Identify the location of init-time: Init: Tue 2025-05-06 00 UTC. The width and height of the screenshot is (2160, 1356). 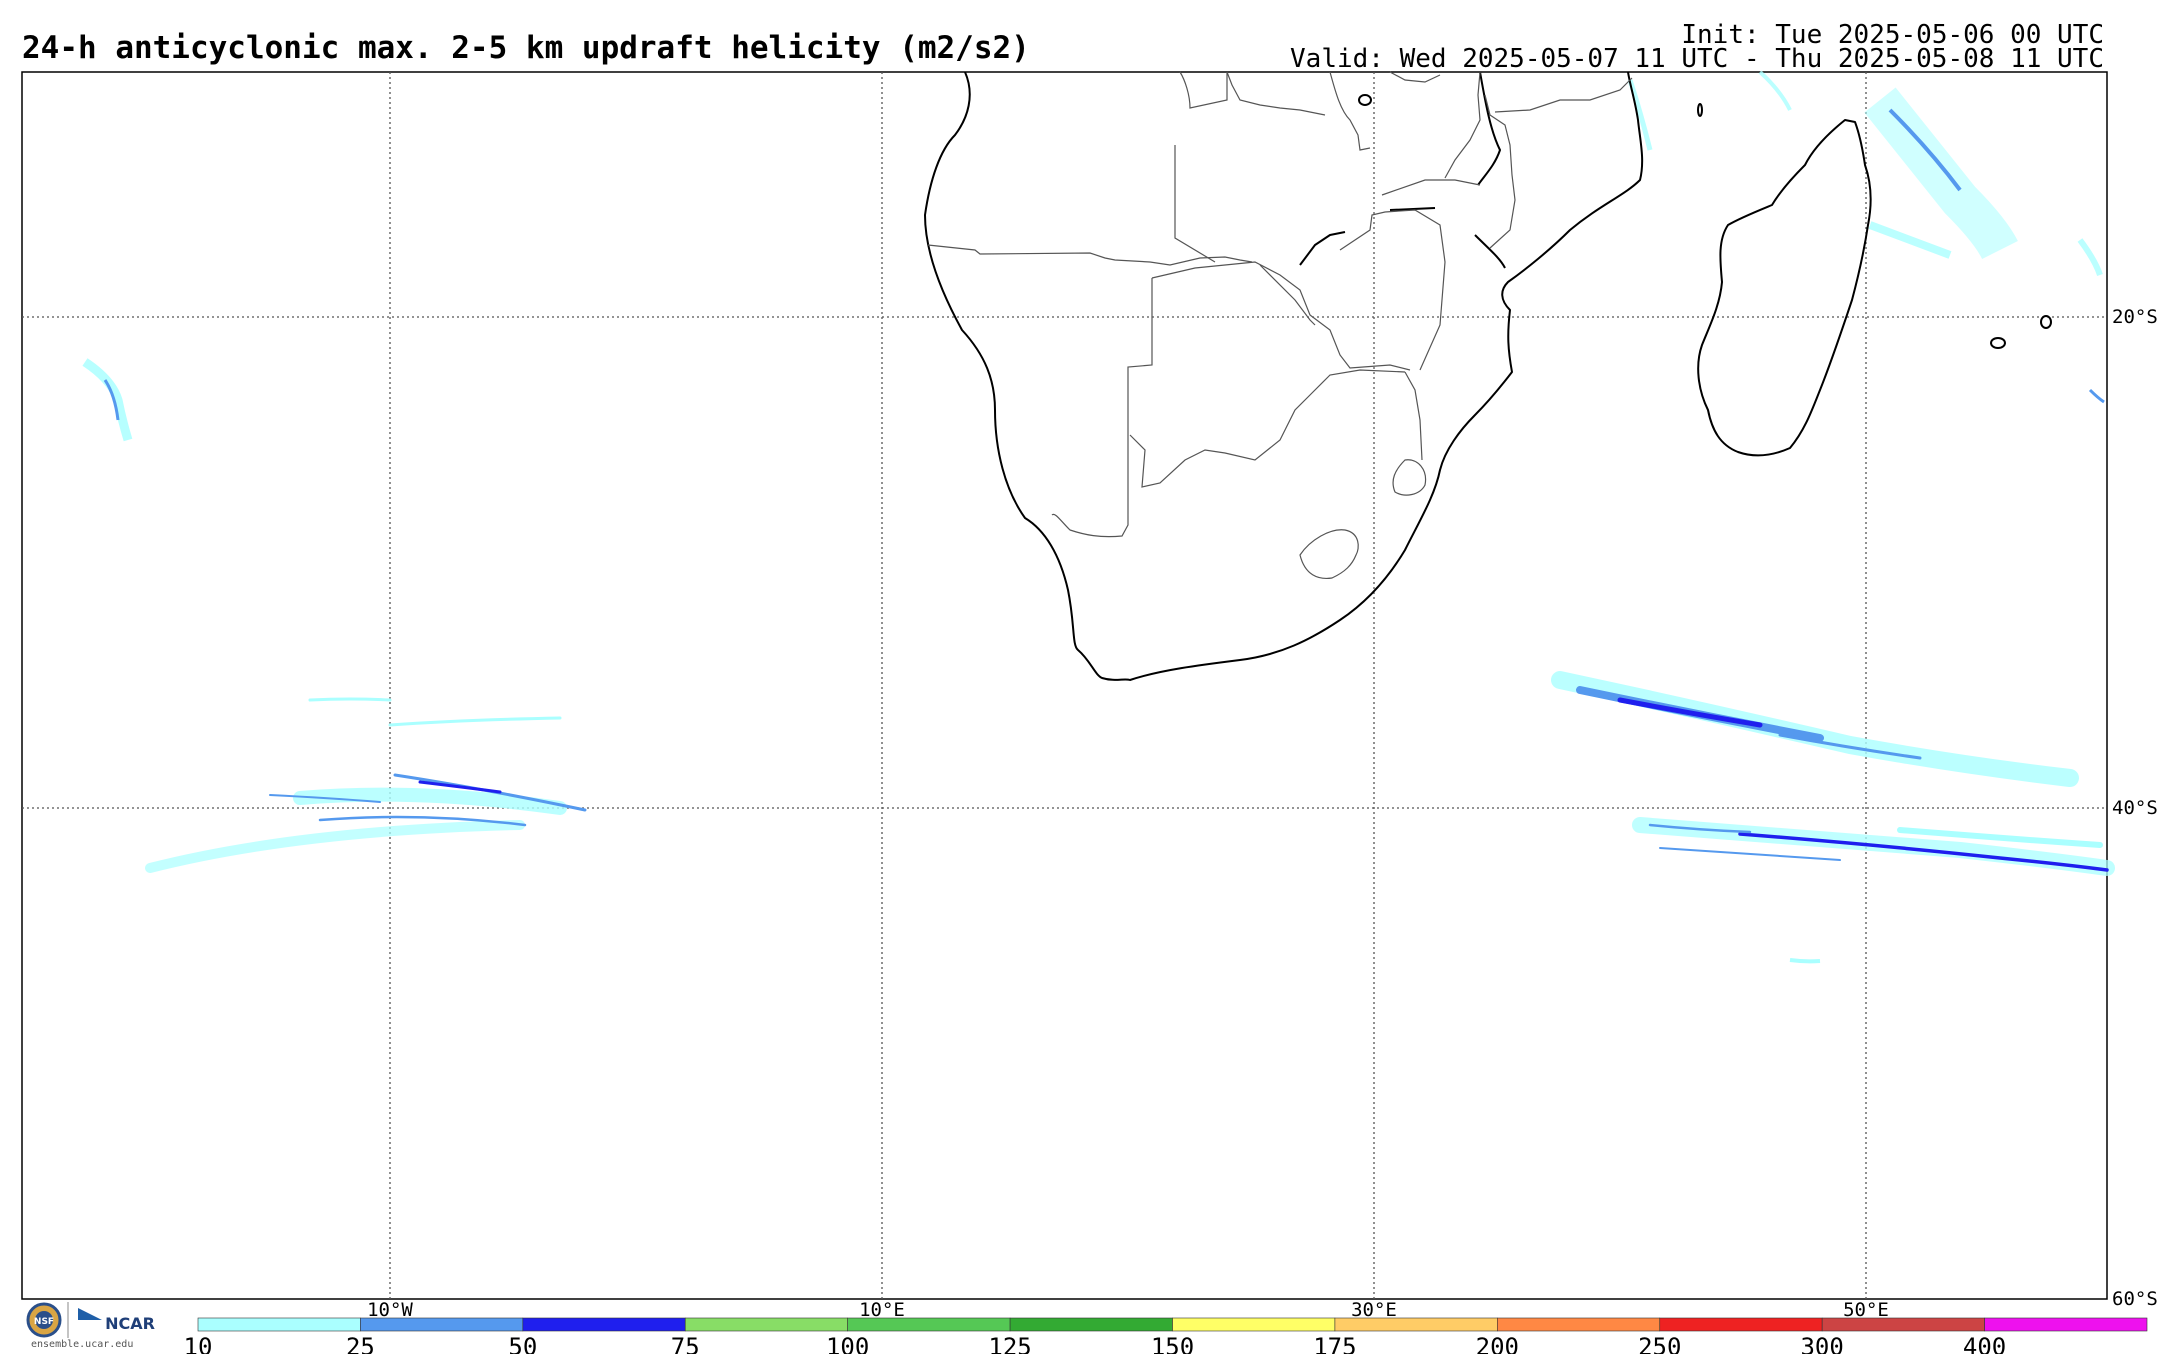
(1892, 35).